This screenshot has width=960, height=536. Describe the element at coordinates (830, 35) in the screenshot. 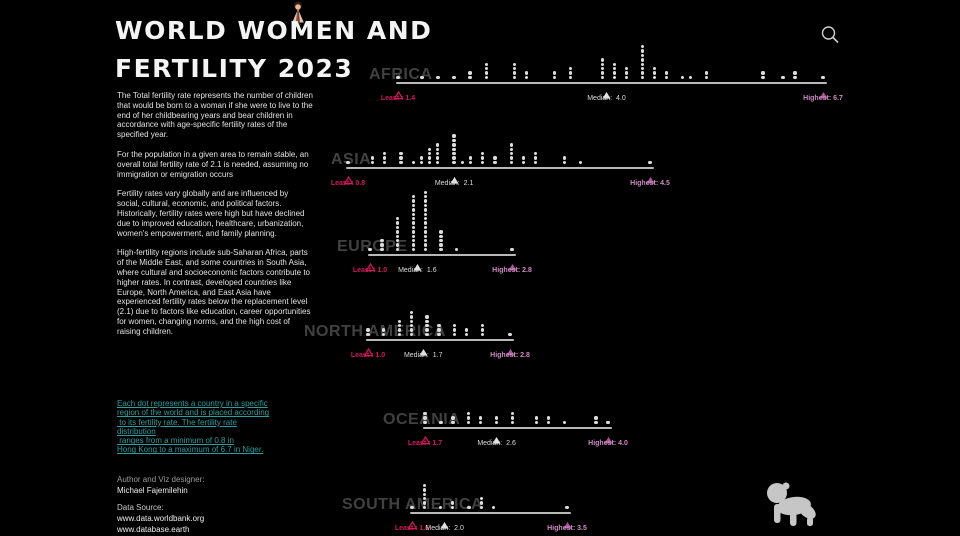

I see `search-icon` at that location.